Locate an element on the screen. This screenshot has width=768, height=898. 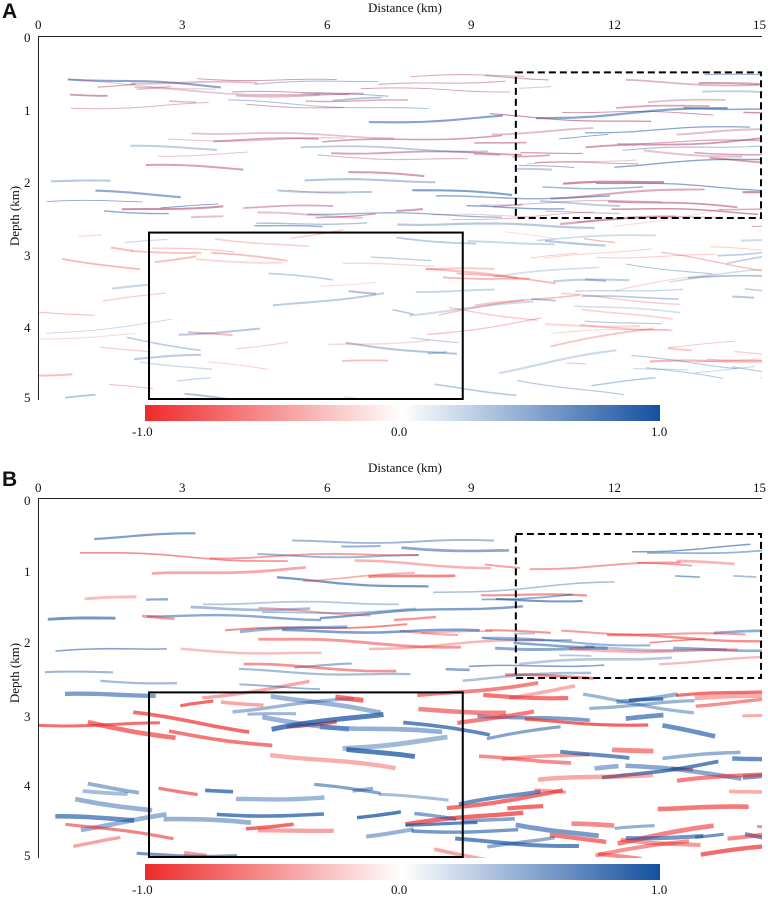
colorbar-mid-label: 0.0 is located at coordinates (399, 431).